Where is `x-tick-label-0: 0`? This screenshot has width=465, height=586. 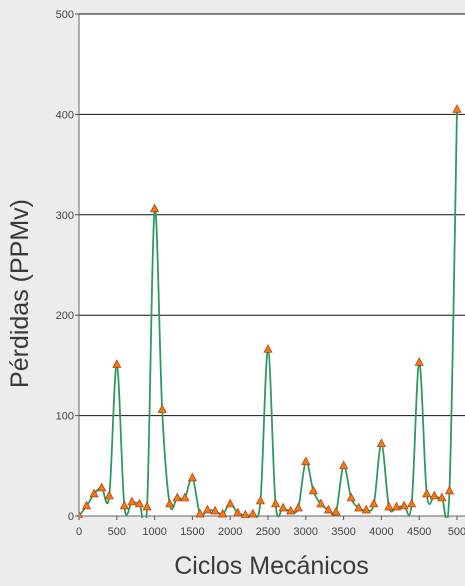 x-tick-label-0: 0 is located at coordinates (79, 532).